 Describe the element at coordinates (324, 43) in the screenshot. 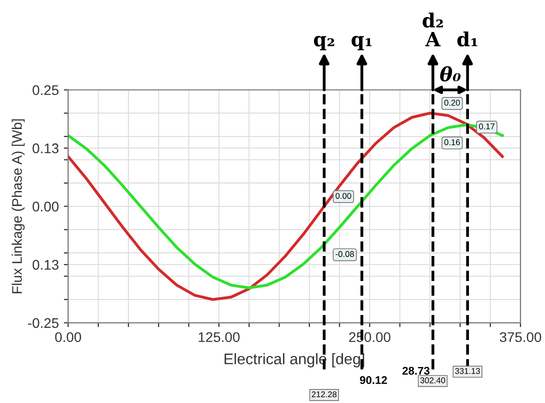

I see `ref-line-label: q₂` at that location.